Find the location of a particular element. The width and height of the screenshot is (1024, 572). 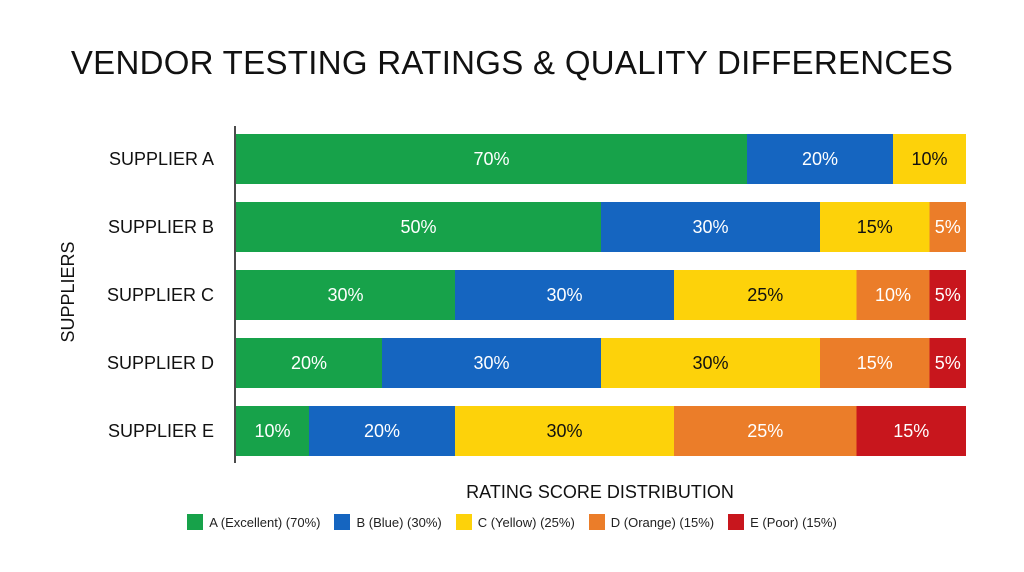

legend-label: A (Excellent) (70%) is located at coordinates (265, 522).